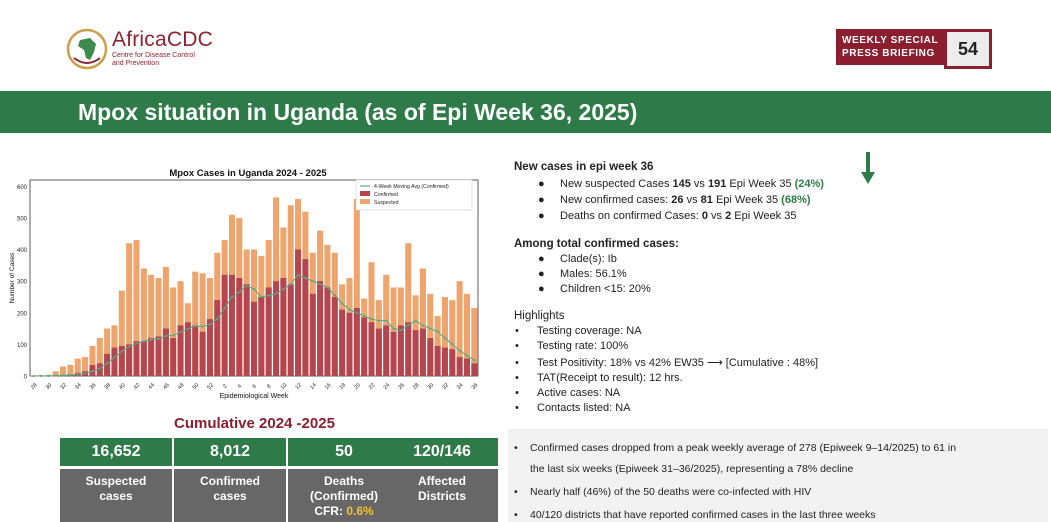  Describe the element at coordinates (589, 331) in the screenshot. I see `item-text: Testing coverage: NA` at that location.